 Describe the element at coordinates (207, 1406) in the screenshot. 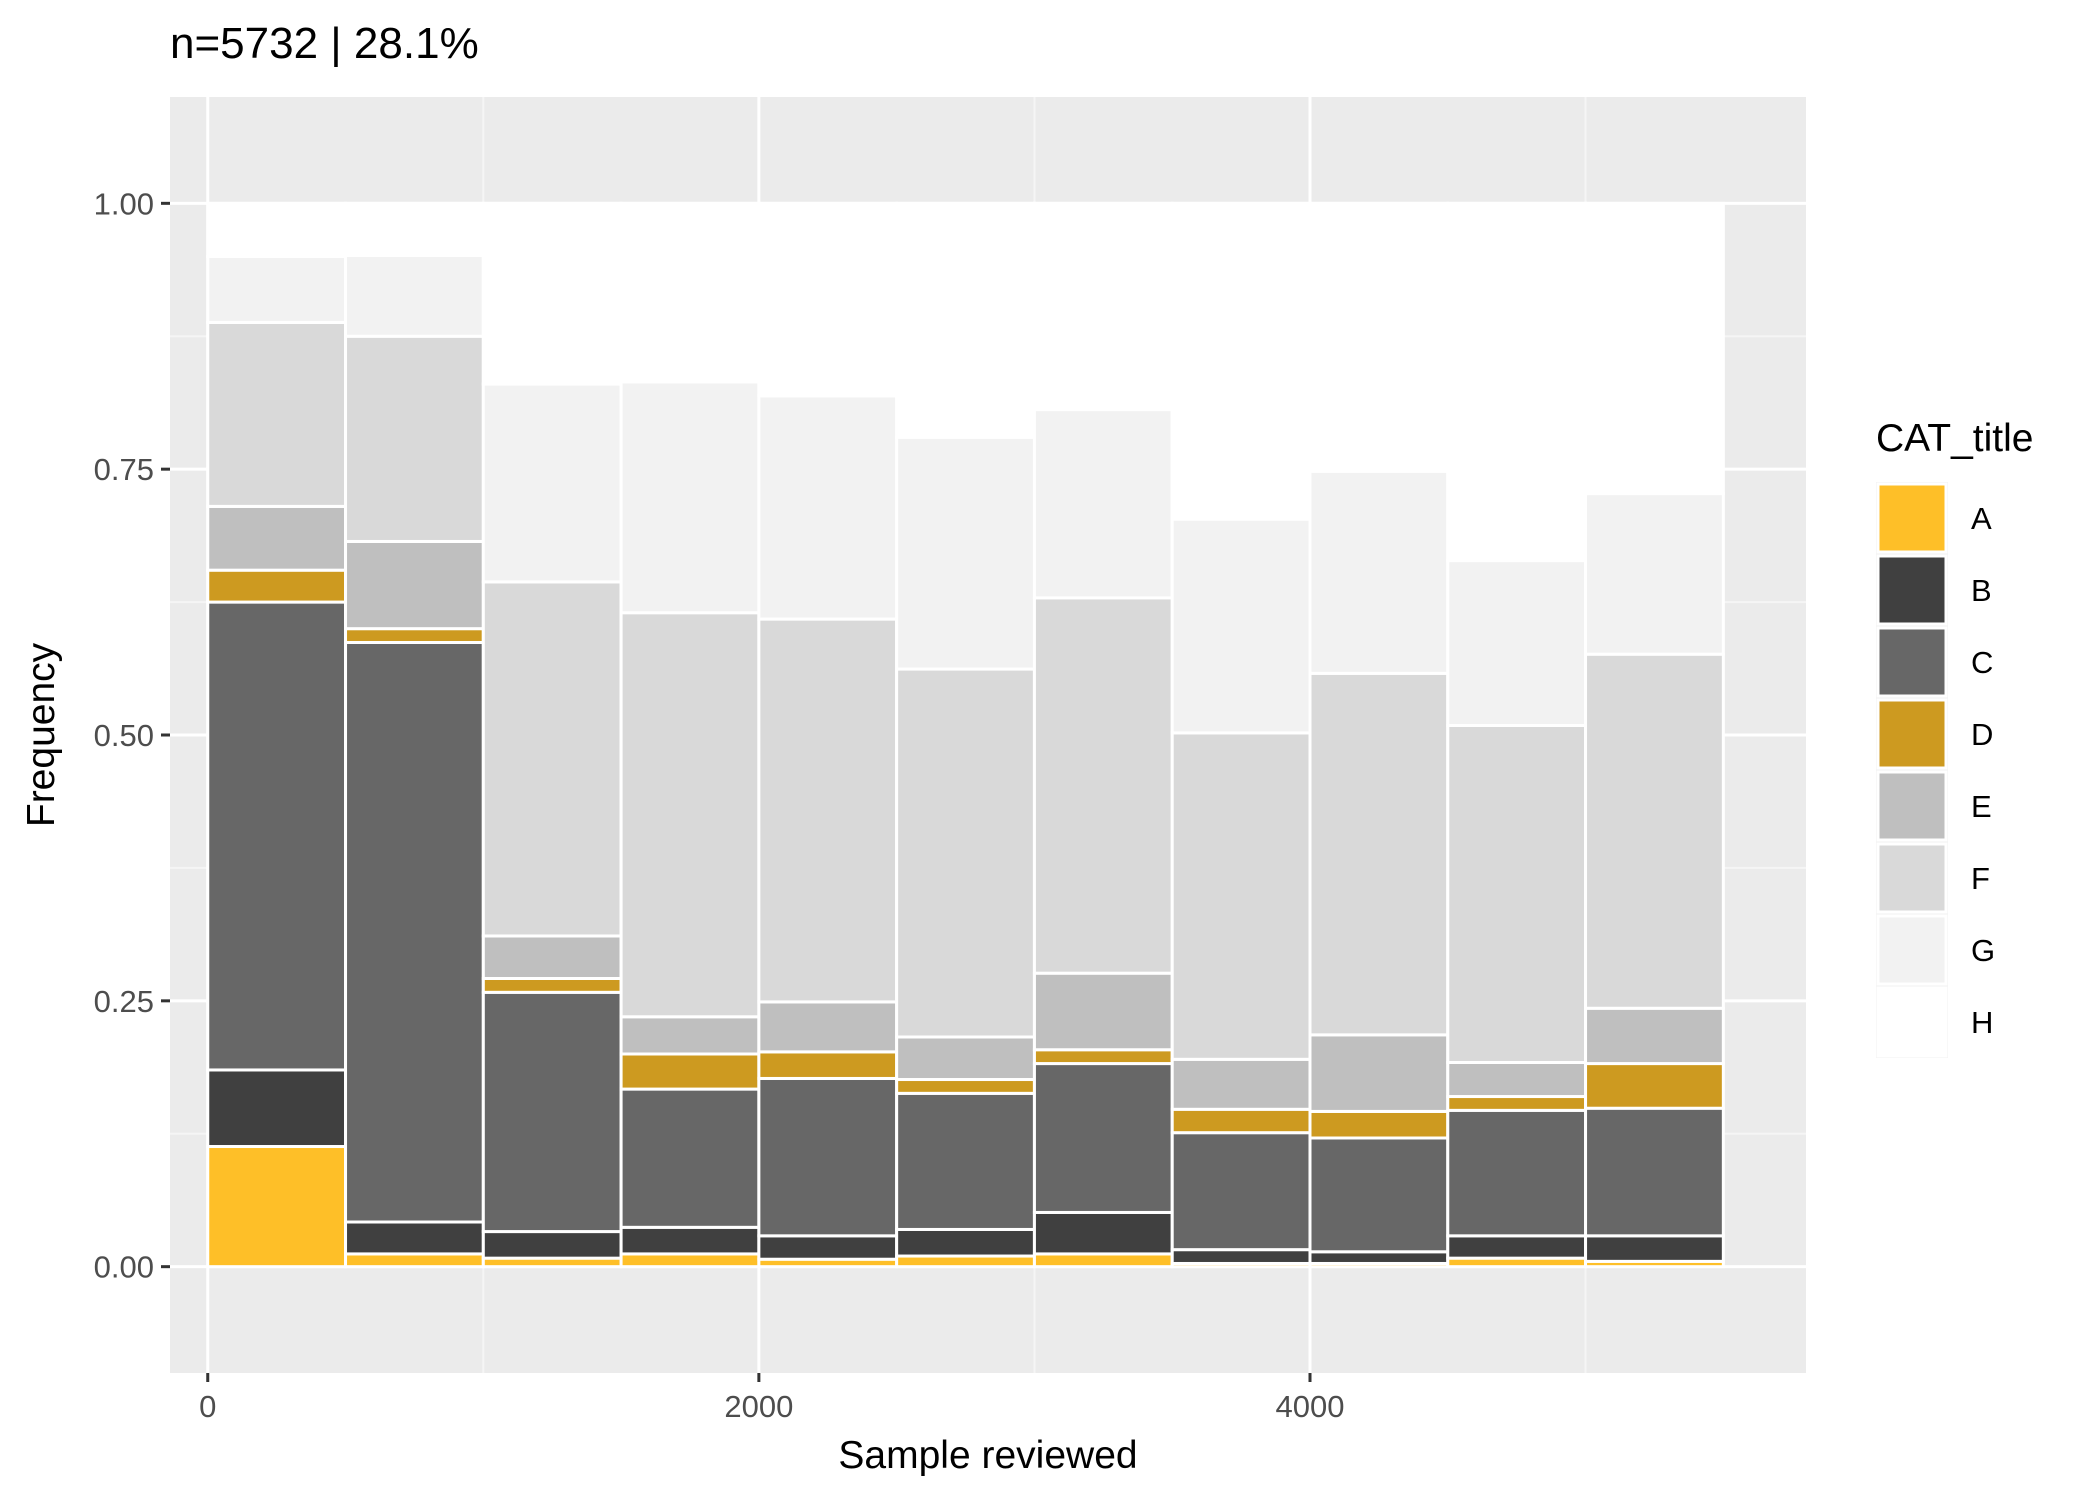

I see `x-tick-label: 0` at that location.